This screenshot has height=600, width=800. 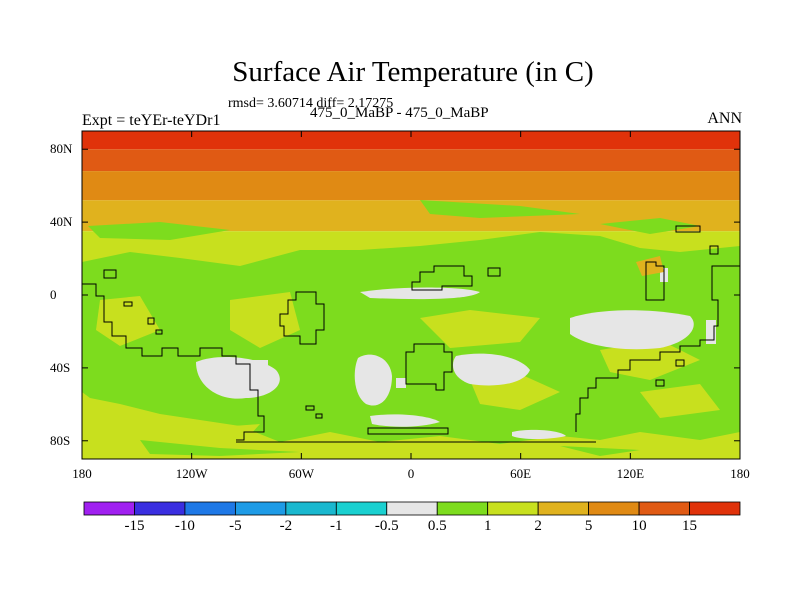 What do you see at coordinates (630, 473) in the screenshot?
I see `x-tick-label: 120E` at bounding box center [630, 473].